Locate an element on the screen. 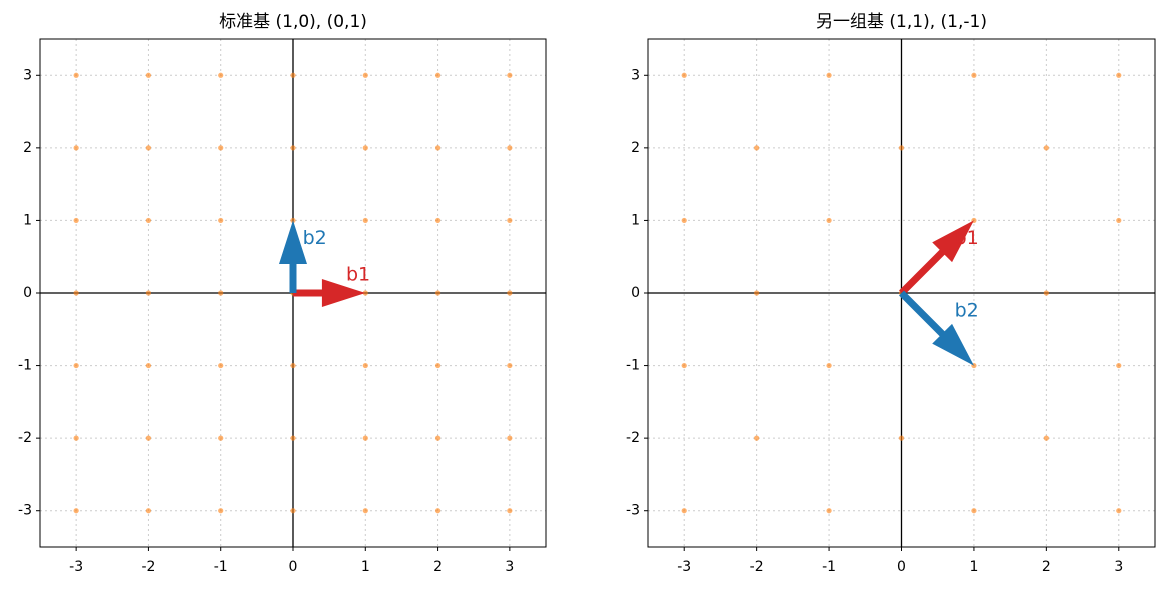  y-tick-label: 3 is located at coordinates (635, 75).